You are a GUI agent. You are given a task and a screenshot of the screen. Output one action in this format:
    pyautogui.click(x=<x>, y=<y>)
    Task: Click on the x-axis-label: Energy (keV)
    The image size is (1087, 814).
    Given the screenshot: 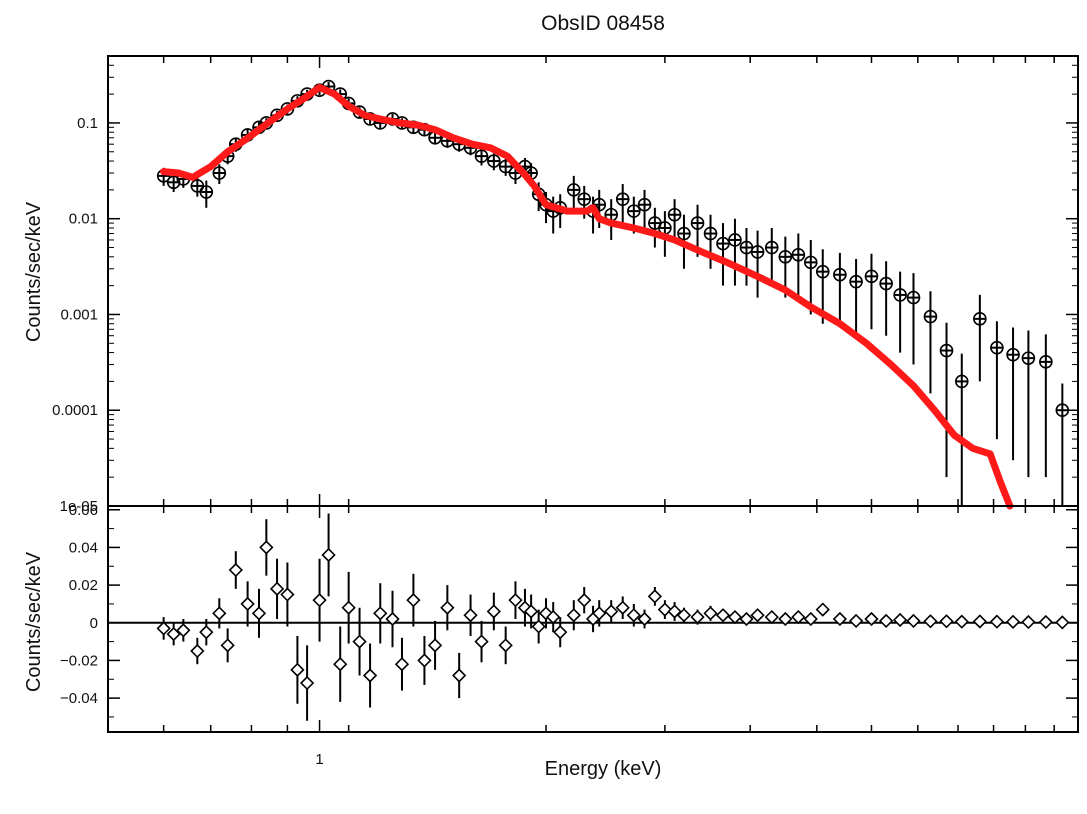 What is the action you would take?
    pyautogui.click(x=603, y=769)
    